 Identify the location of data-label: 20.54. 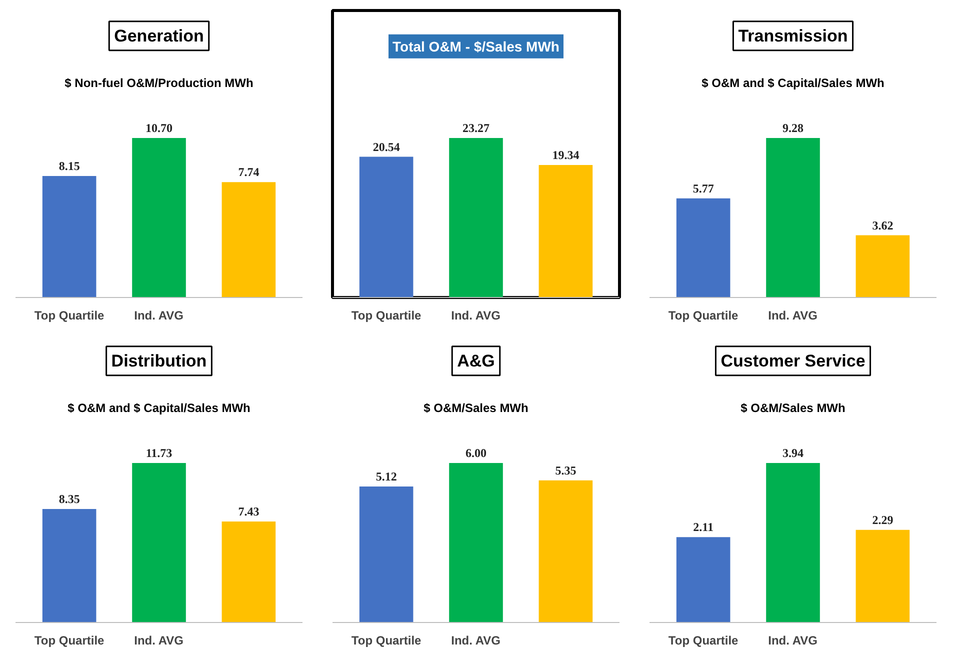
(386, 147).